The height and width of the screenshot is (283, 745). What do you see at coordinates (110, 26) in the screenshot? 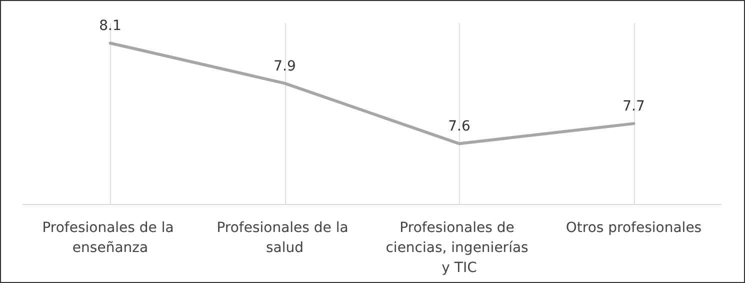
I see `data-label: 8.1` at bounding box center [110, 26].